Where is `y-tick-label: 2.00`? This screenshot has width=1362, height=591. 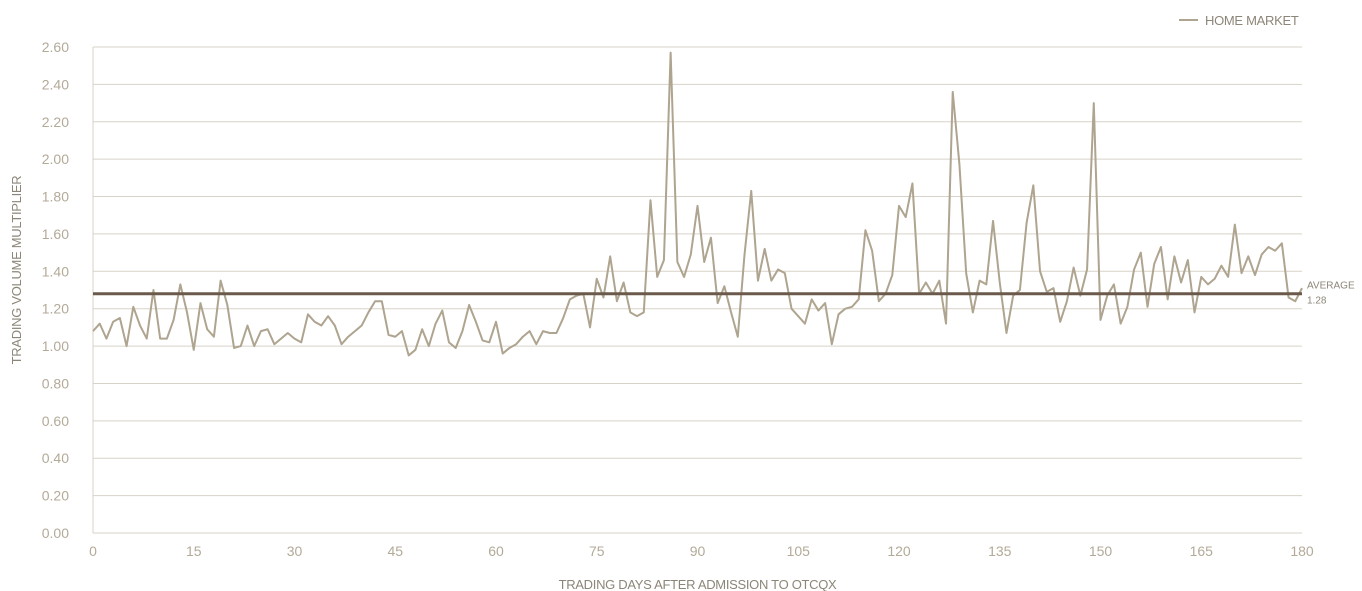
y-tick-label: 2.00 is located at coordinates (55, 159).